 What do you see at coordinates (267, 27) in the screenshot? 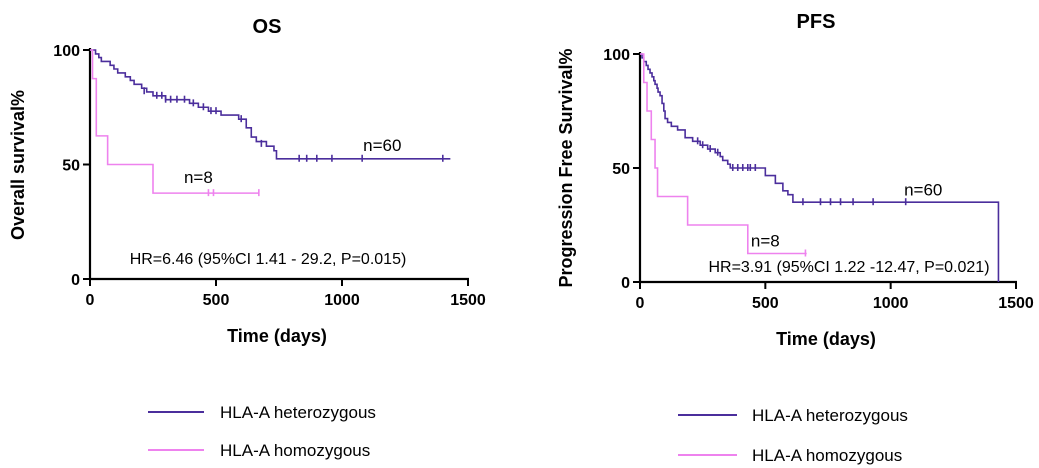
I see `os-chart-title: OS` at bounding box center [267, 27].